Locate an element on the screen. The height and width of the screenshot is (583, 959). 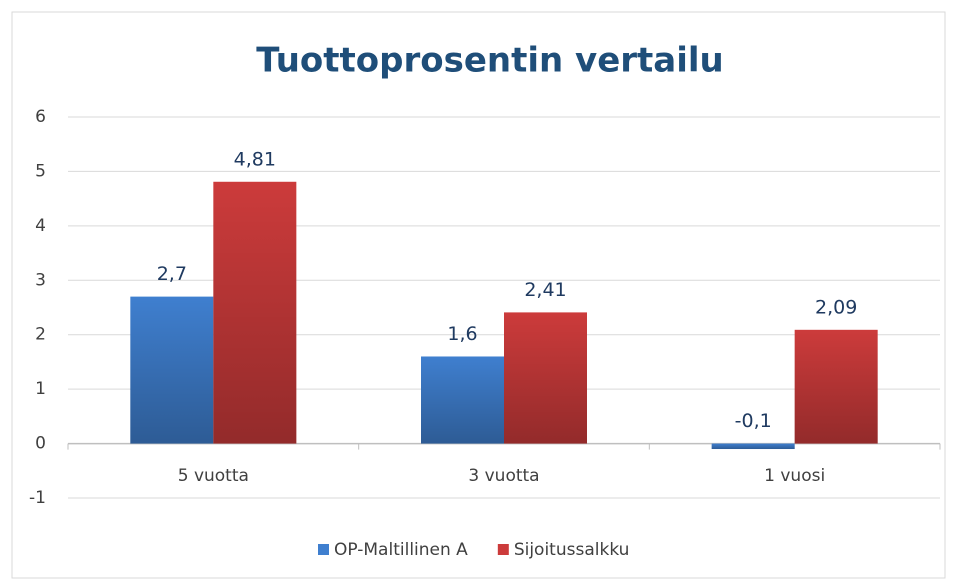
y-tick-label: 2 is located at coordinates (40, 335).